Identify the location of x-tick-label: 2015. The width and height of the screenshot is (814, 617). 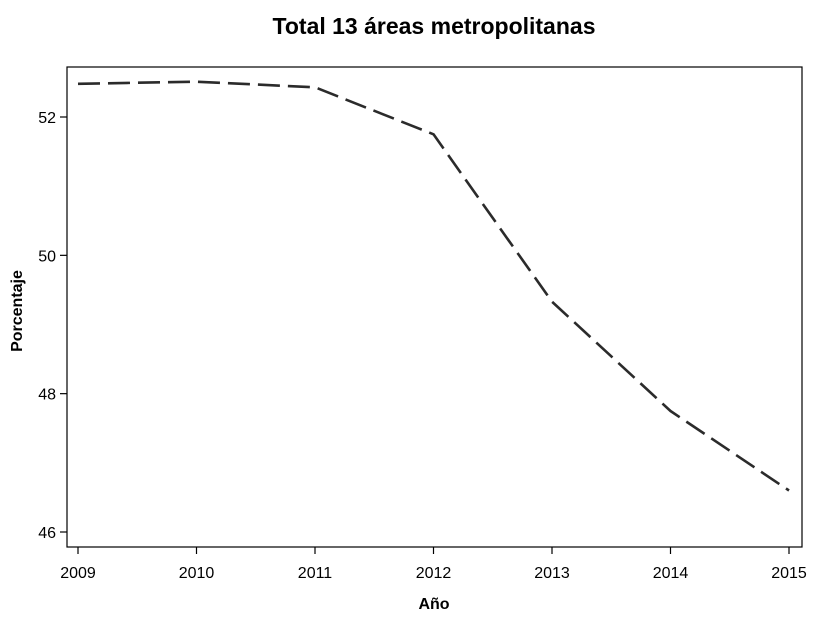
(789, 573).